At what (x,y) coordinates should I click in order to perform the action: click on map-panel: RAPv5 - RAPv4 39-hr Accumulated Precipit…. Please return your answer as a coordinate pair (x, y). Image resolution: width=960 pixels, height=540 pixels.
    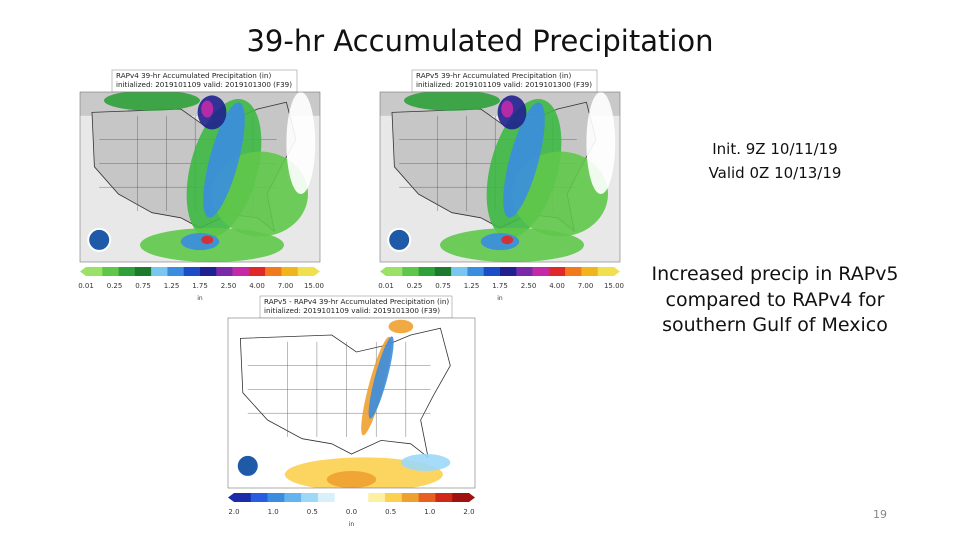
    Looking at the image, I should click on (351, 411).